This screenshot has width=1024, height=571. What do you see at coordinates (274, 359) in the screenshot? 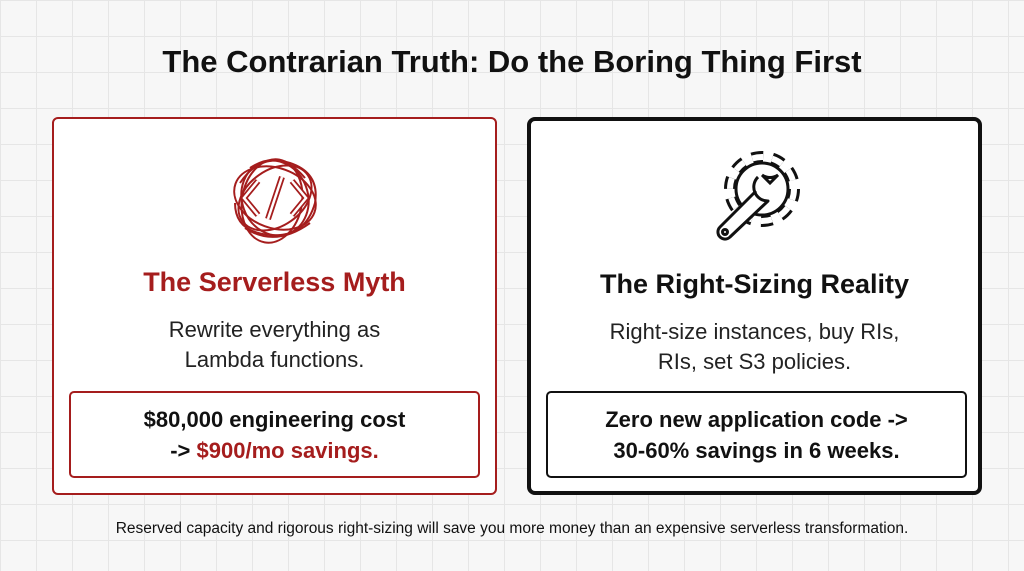
I see `body-line: Lambda functions.` at bounding box center [274, 359].